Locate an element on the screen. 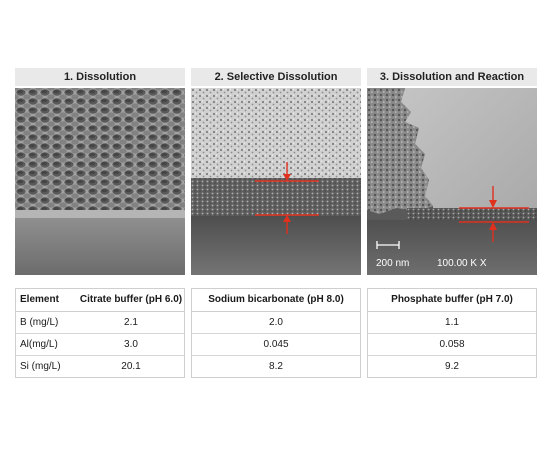 The width and height of the screenshot is (550, 460). table-header-row: Element Citrate buffer (pH 6.0) is located at coordinates (100, 300).